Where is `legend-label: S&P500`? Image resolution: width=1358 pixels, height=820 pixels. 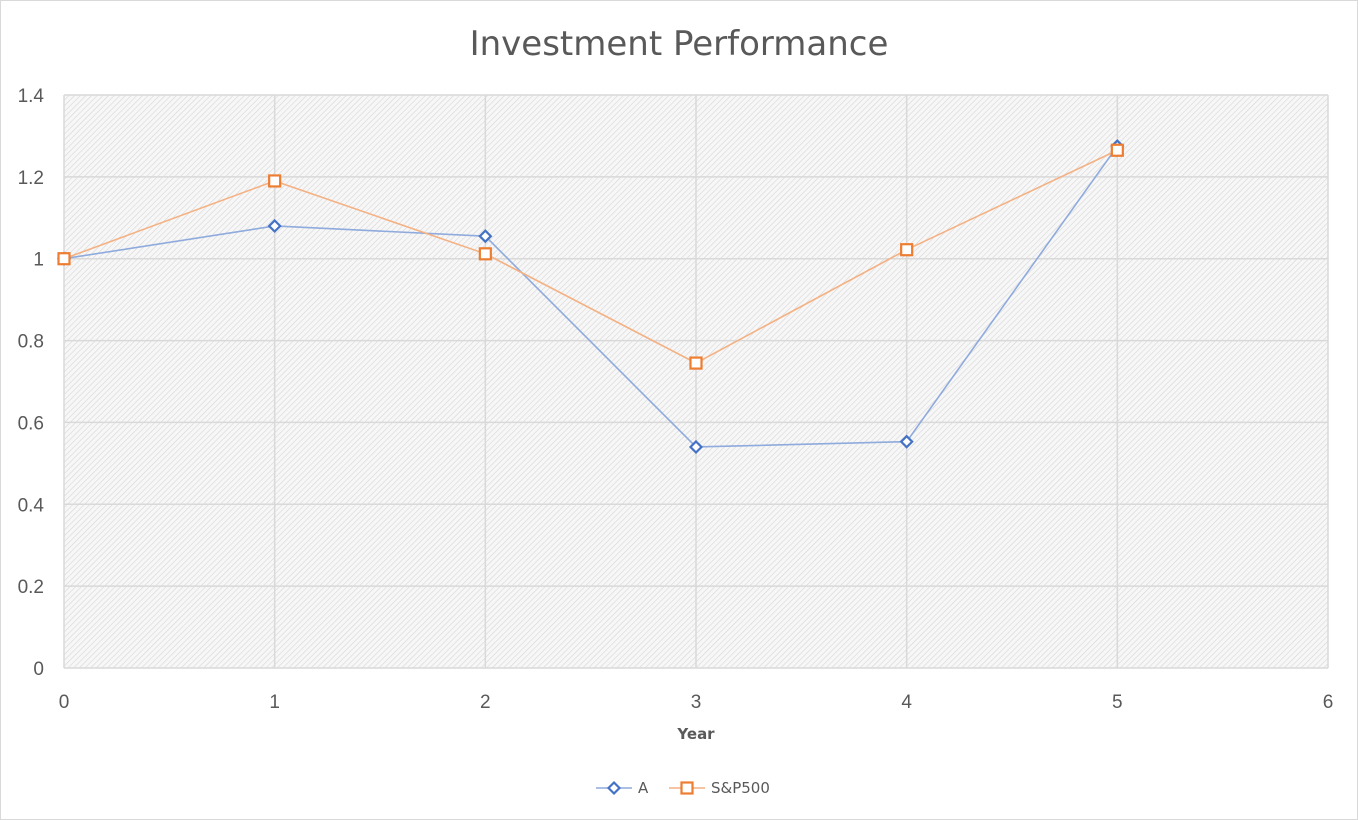
legend-label: S&P500 is located at coordinates (740, 788).